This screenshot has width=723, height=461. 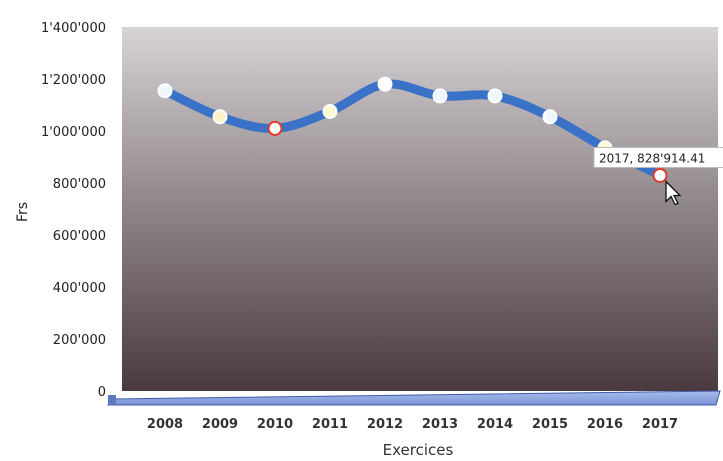 I want to click on y-tick-label: 1'000'000, so click(x=73, y=132).